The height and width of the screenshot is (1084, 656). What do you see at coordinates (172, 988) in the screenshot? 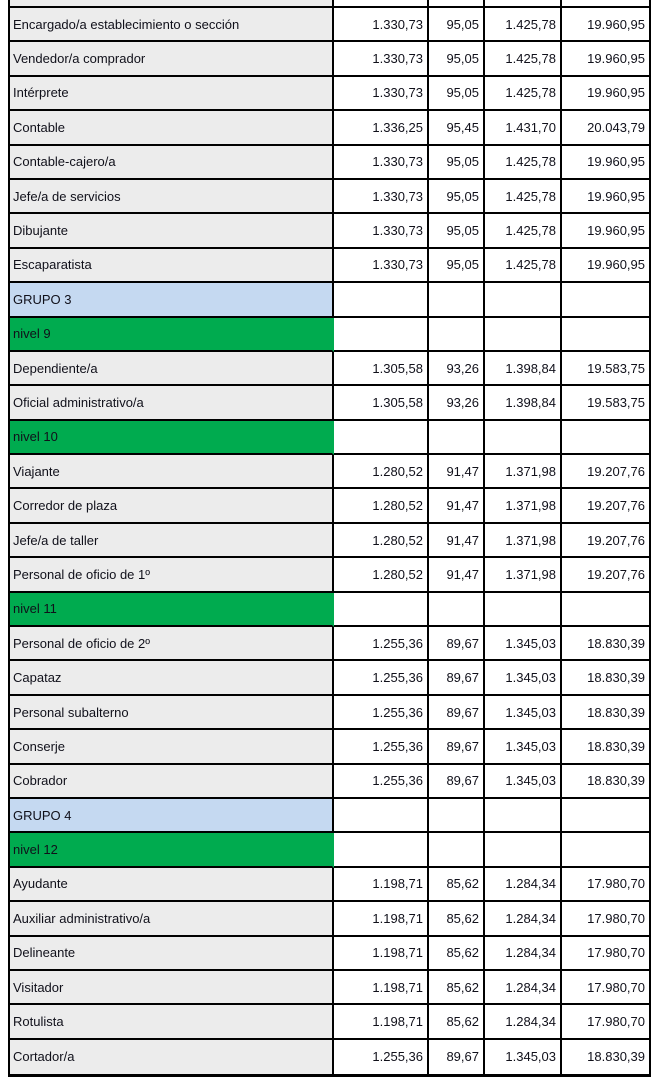
I see `job-title-cell: Visitador` at bounding box center [172, 988].